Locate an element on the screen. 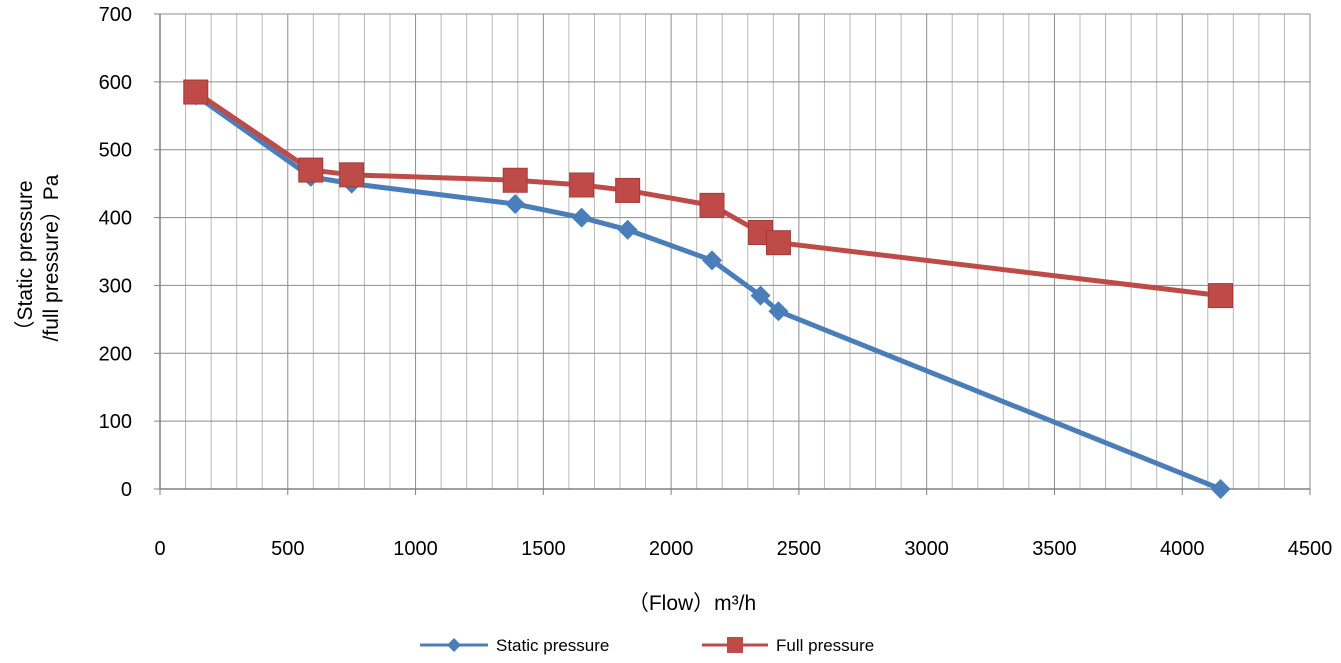 This screenshot has width=1341, height=663. legend: Static pressure Full pressure is located at coordinates (647, 645).